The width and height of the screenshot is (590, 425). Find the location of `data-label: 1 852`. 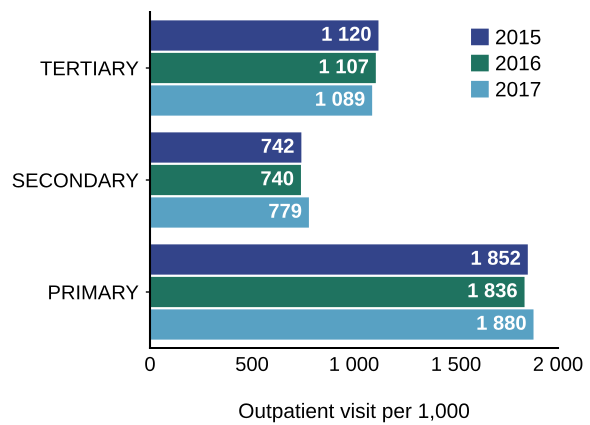

data-label: 1 852 is located at coordinates (496, 257).